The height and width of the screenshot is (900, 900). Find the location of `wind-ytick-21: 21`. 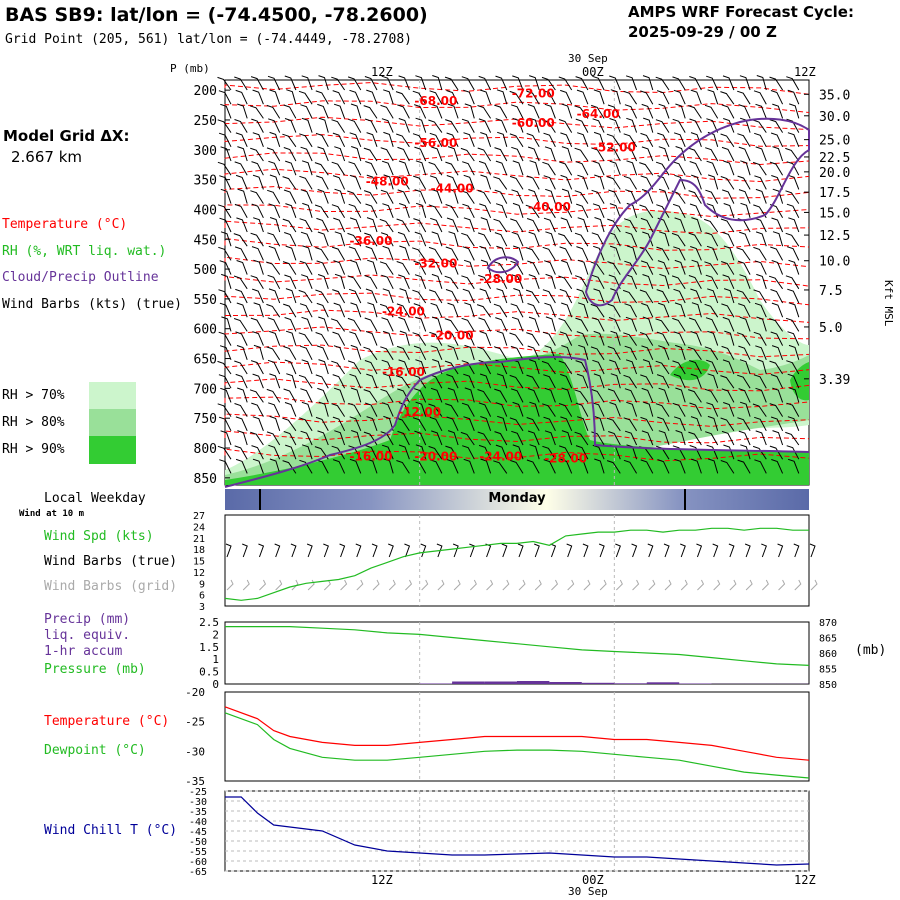

wind-ytick-21: 21 is located at coordinates (199, 539).